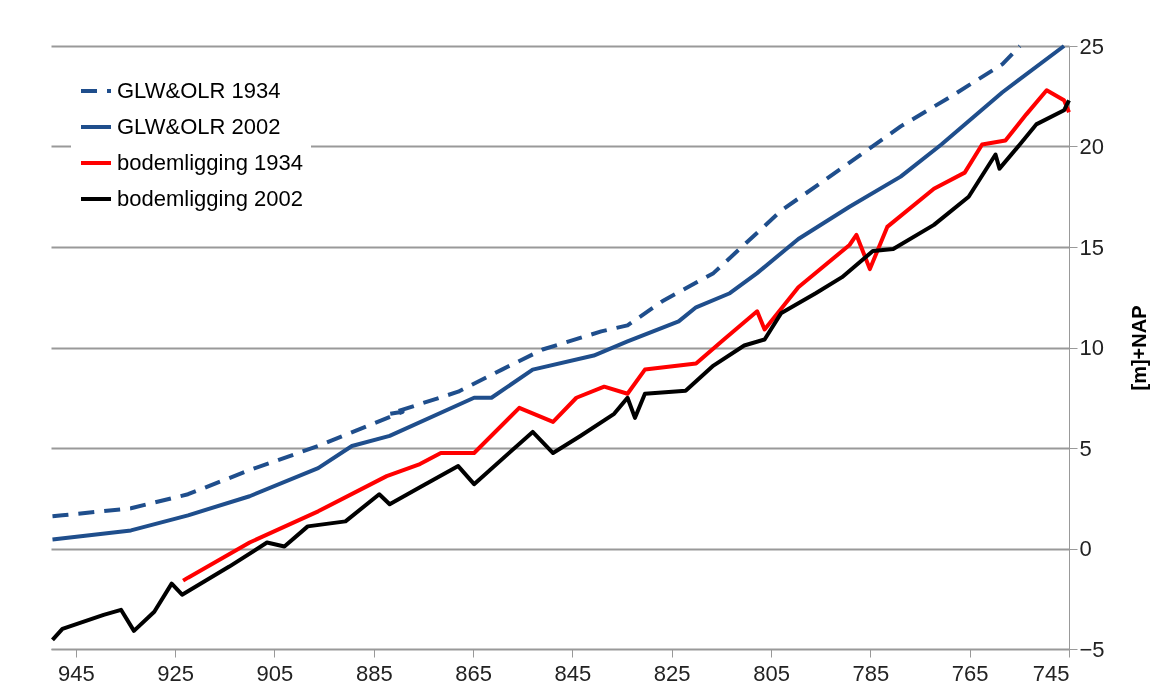 This screenshot has height=699, width=1165. I want to click on y-tick-label: 15, so click(1091, 247).